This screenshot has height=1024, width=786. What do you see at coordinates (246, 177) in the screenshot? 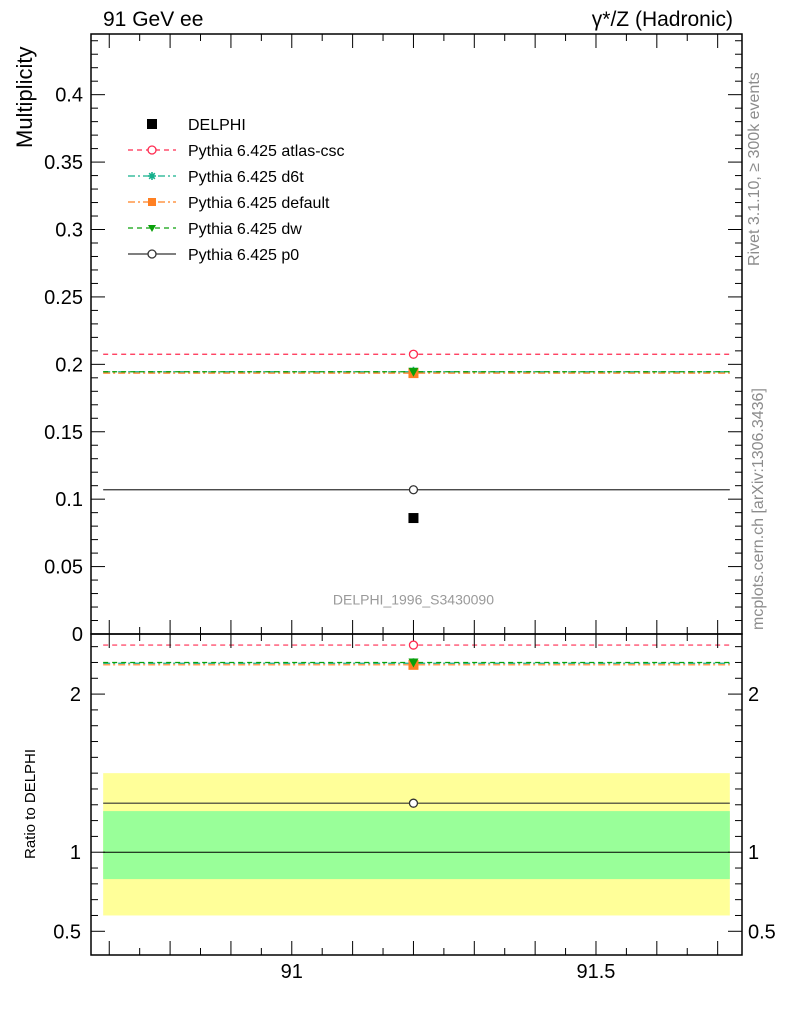
I see `legend-label-pythia-6-425-d6t: Pythia 6.425 d6t` at bounding box center [246, 177].